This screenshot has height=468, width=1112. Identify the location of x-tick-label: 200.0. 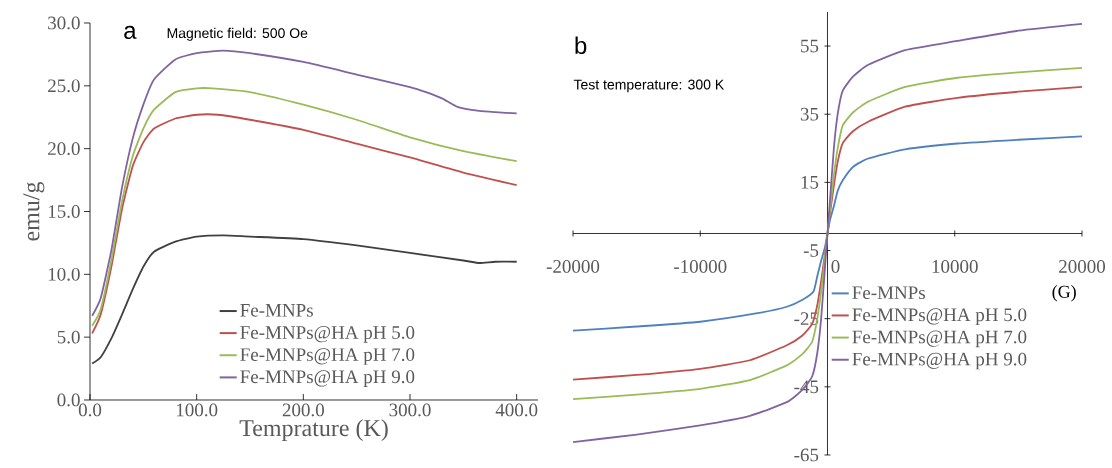
(303, 410).